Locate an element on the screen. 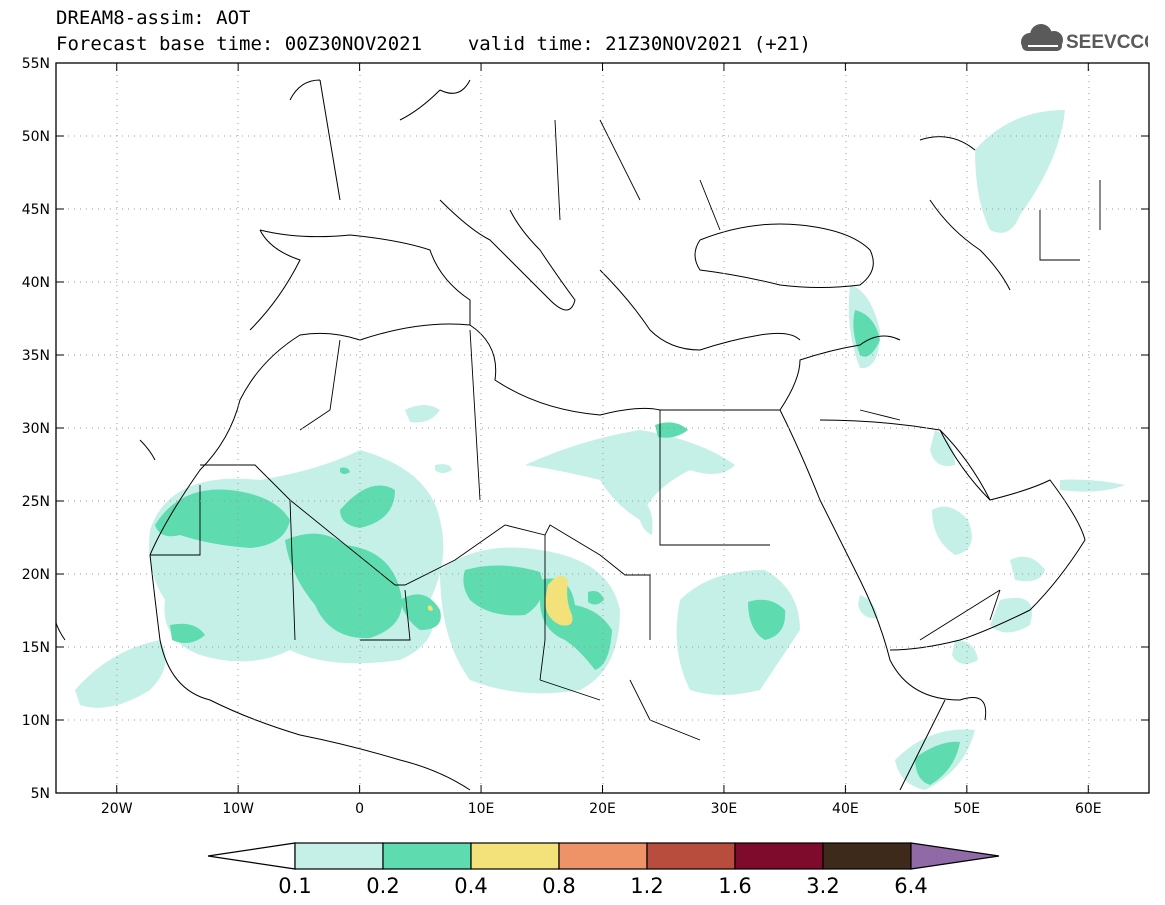  lat-tick-label: 50N is located at coordinates (36, 137).